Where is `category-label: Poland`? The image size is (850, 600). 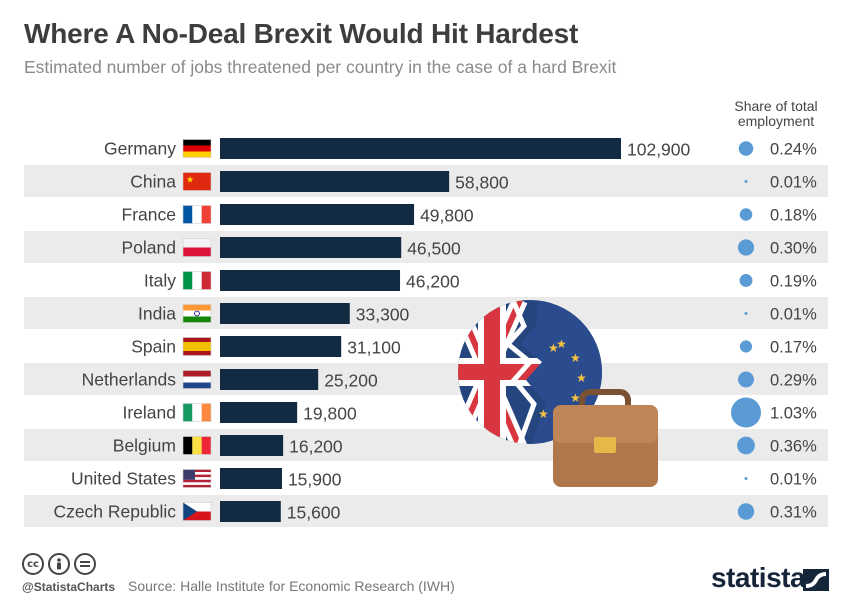 category-label: Poland is located at coordinates (149, 248).